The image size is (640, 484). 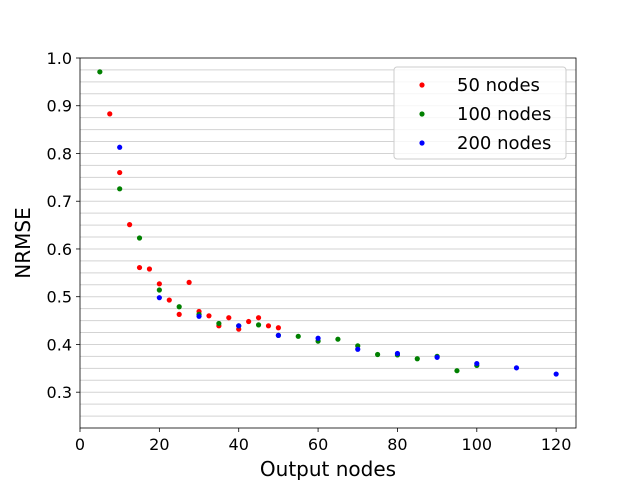 I want to click on y-tick-label: 0.7, so click(x=59, y=201).